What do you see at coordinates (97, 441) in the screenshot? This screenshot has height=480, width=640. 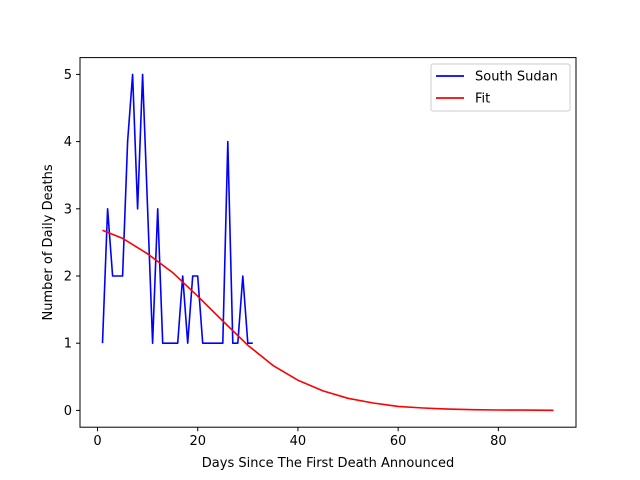 I see `x-tick-label: 0` at bounding box center [97, 441].